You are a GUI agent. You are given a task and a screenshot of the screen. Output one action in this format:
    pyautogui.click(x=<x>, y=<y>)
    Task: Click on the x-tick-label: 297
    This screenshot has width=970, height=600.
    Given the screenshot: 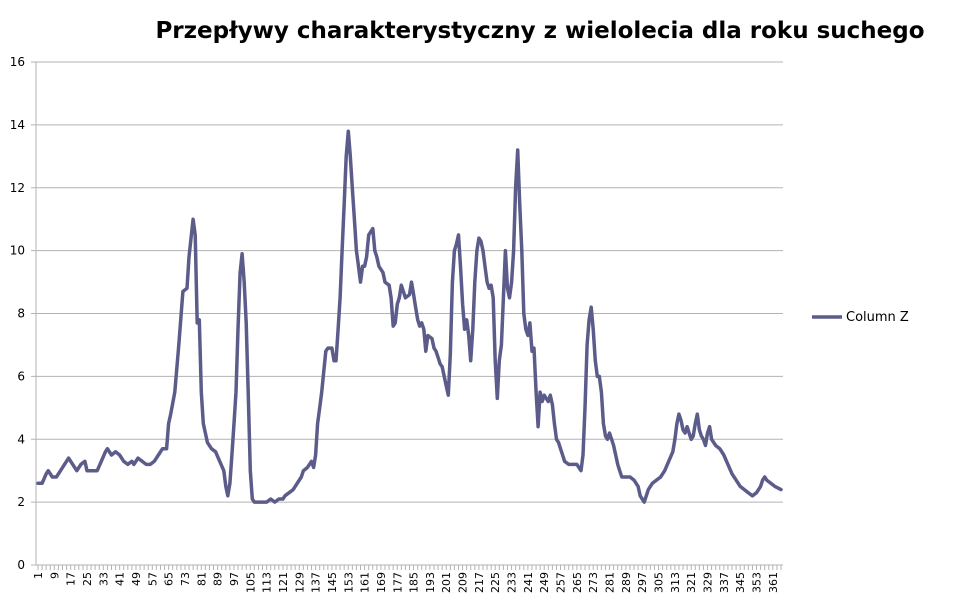 What is the action you would take?
    pyautogui.click(x=642, y=582)
    